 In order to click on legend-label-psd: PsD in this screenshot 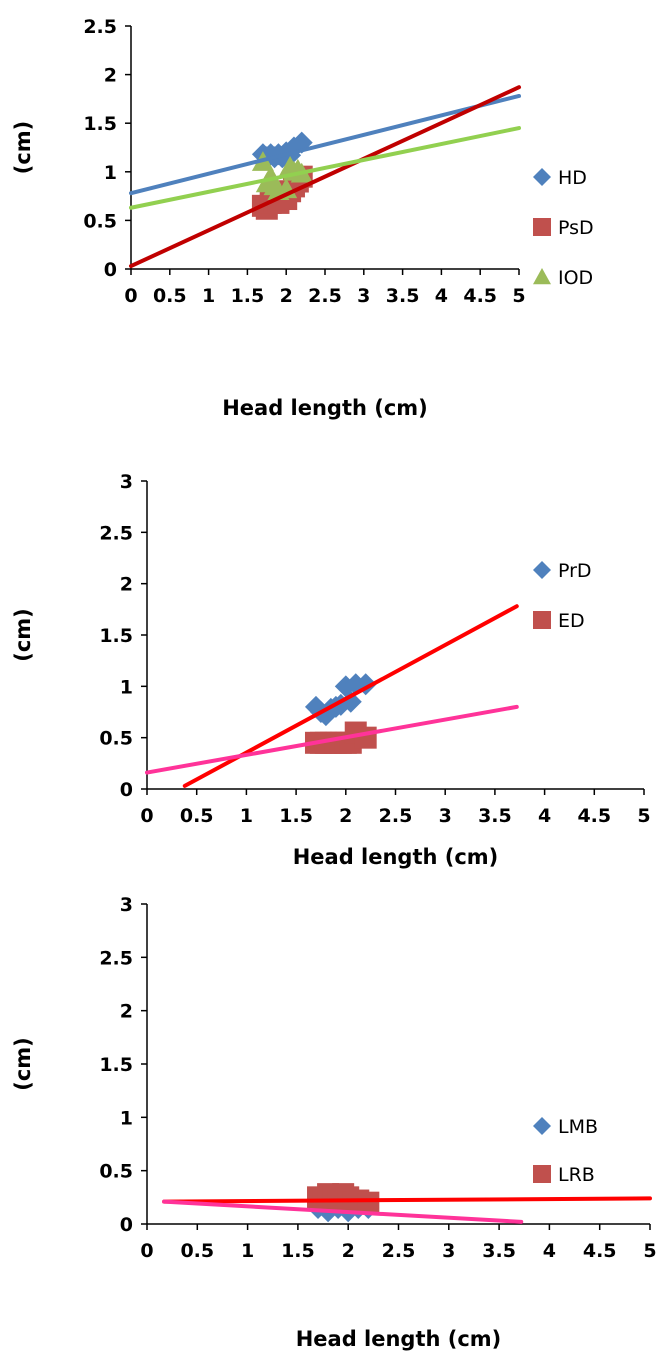, I will do `click(576, 228)`.